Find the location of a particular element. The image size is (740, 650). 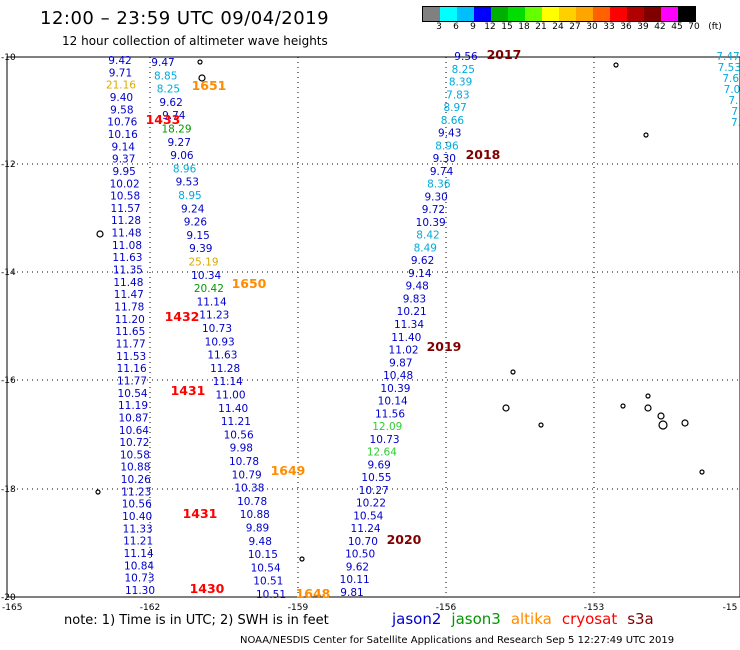

track-b-value: 10.88 is located at coordinates (255, 515).